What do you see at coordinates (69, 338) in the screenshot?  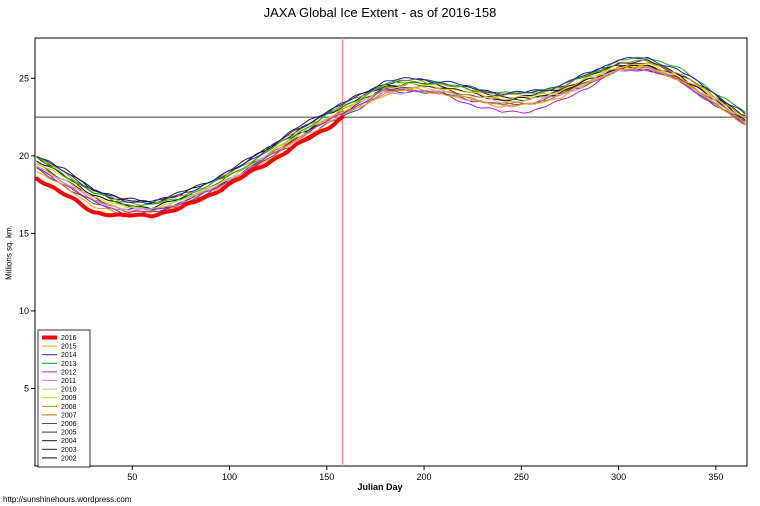 I see `legend-label: 2016` at bounding box center [69, 338].